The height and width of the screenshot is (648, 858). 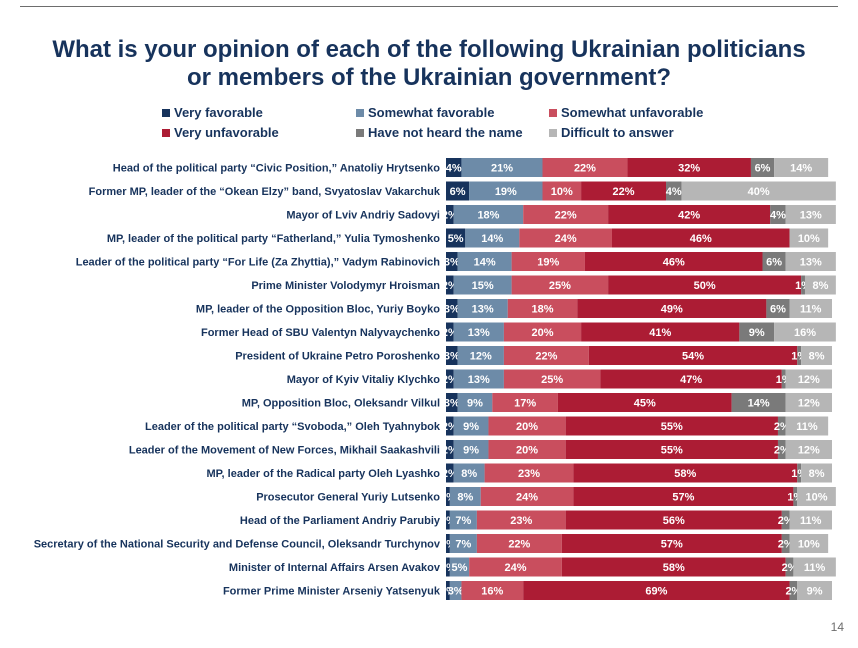 I want to click on legend-label: Have not heard the name, so click(x=445, y=132).